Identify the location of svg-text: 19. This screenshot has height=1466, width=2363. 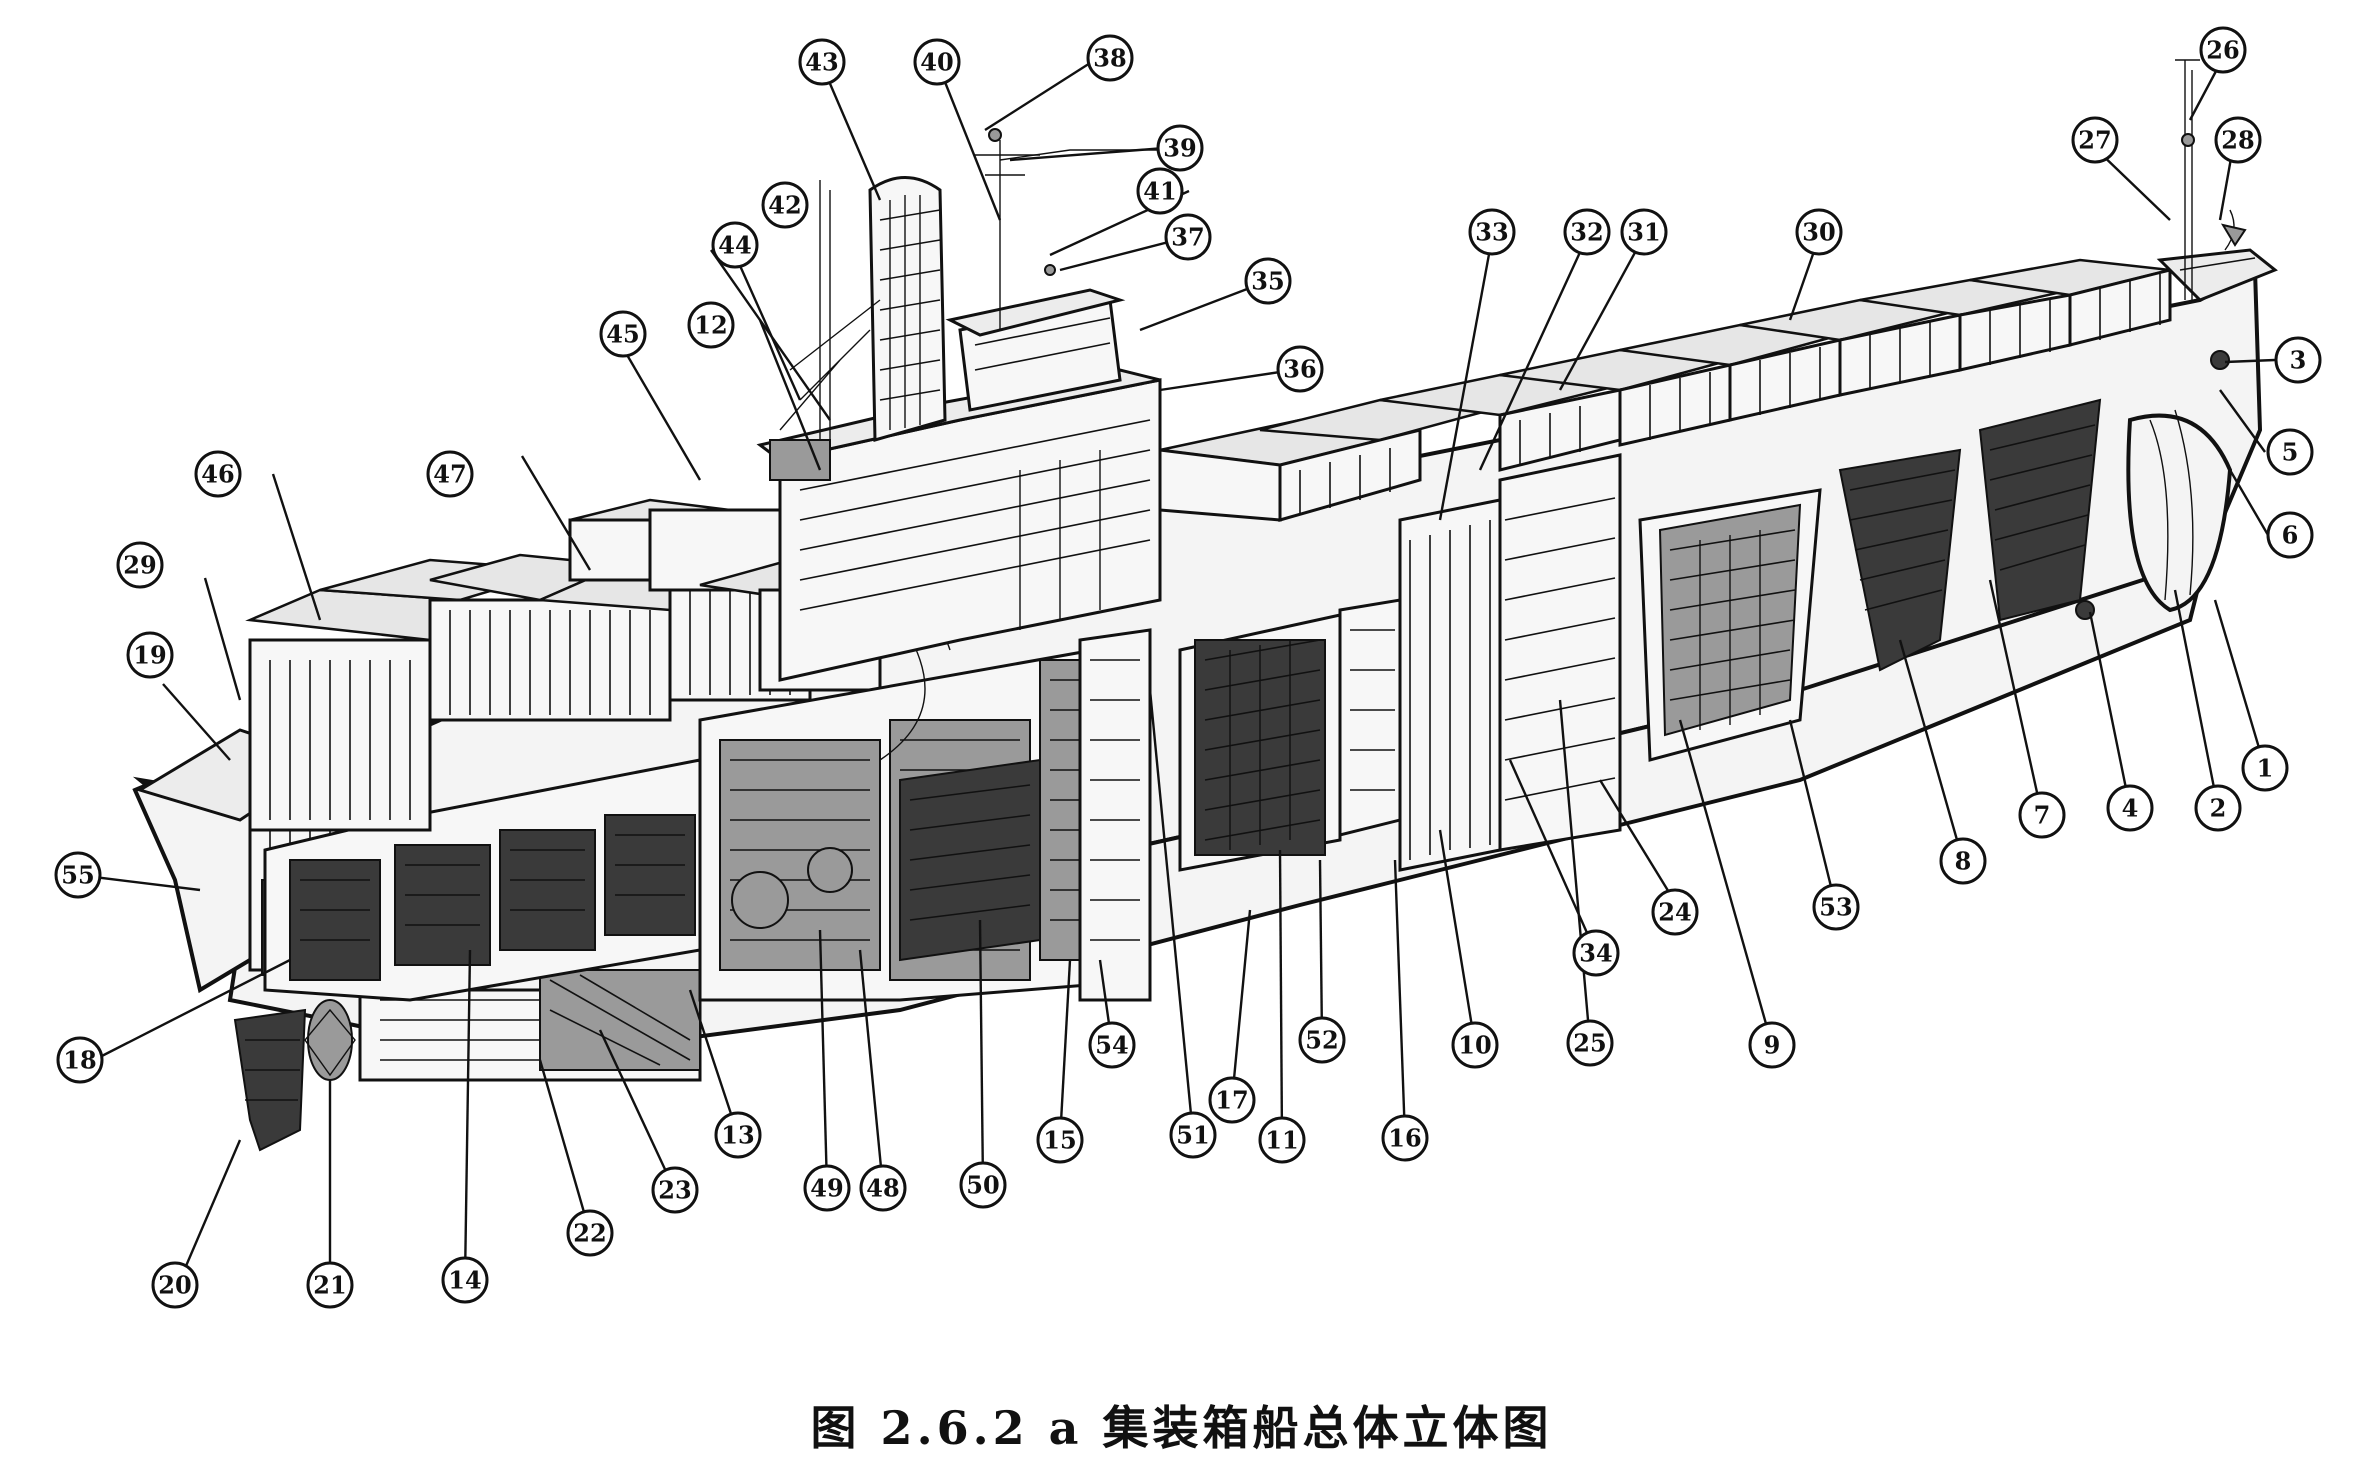
(149, 655).